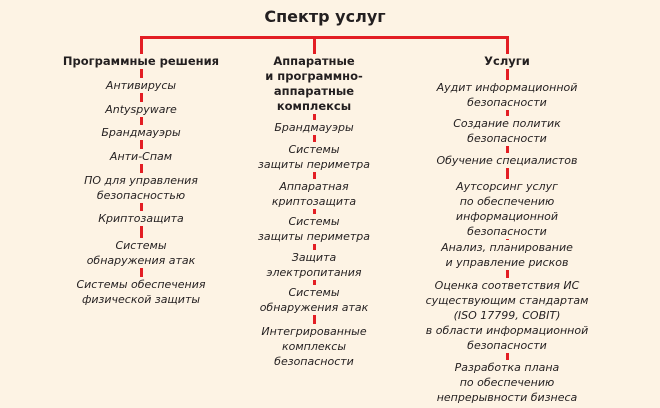 The height and width of the screenshot is (408, 660). I want to click on list-item: Обучение специалистов, so click(507, 160).